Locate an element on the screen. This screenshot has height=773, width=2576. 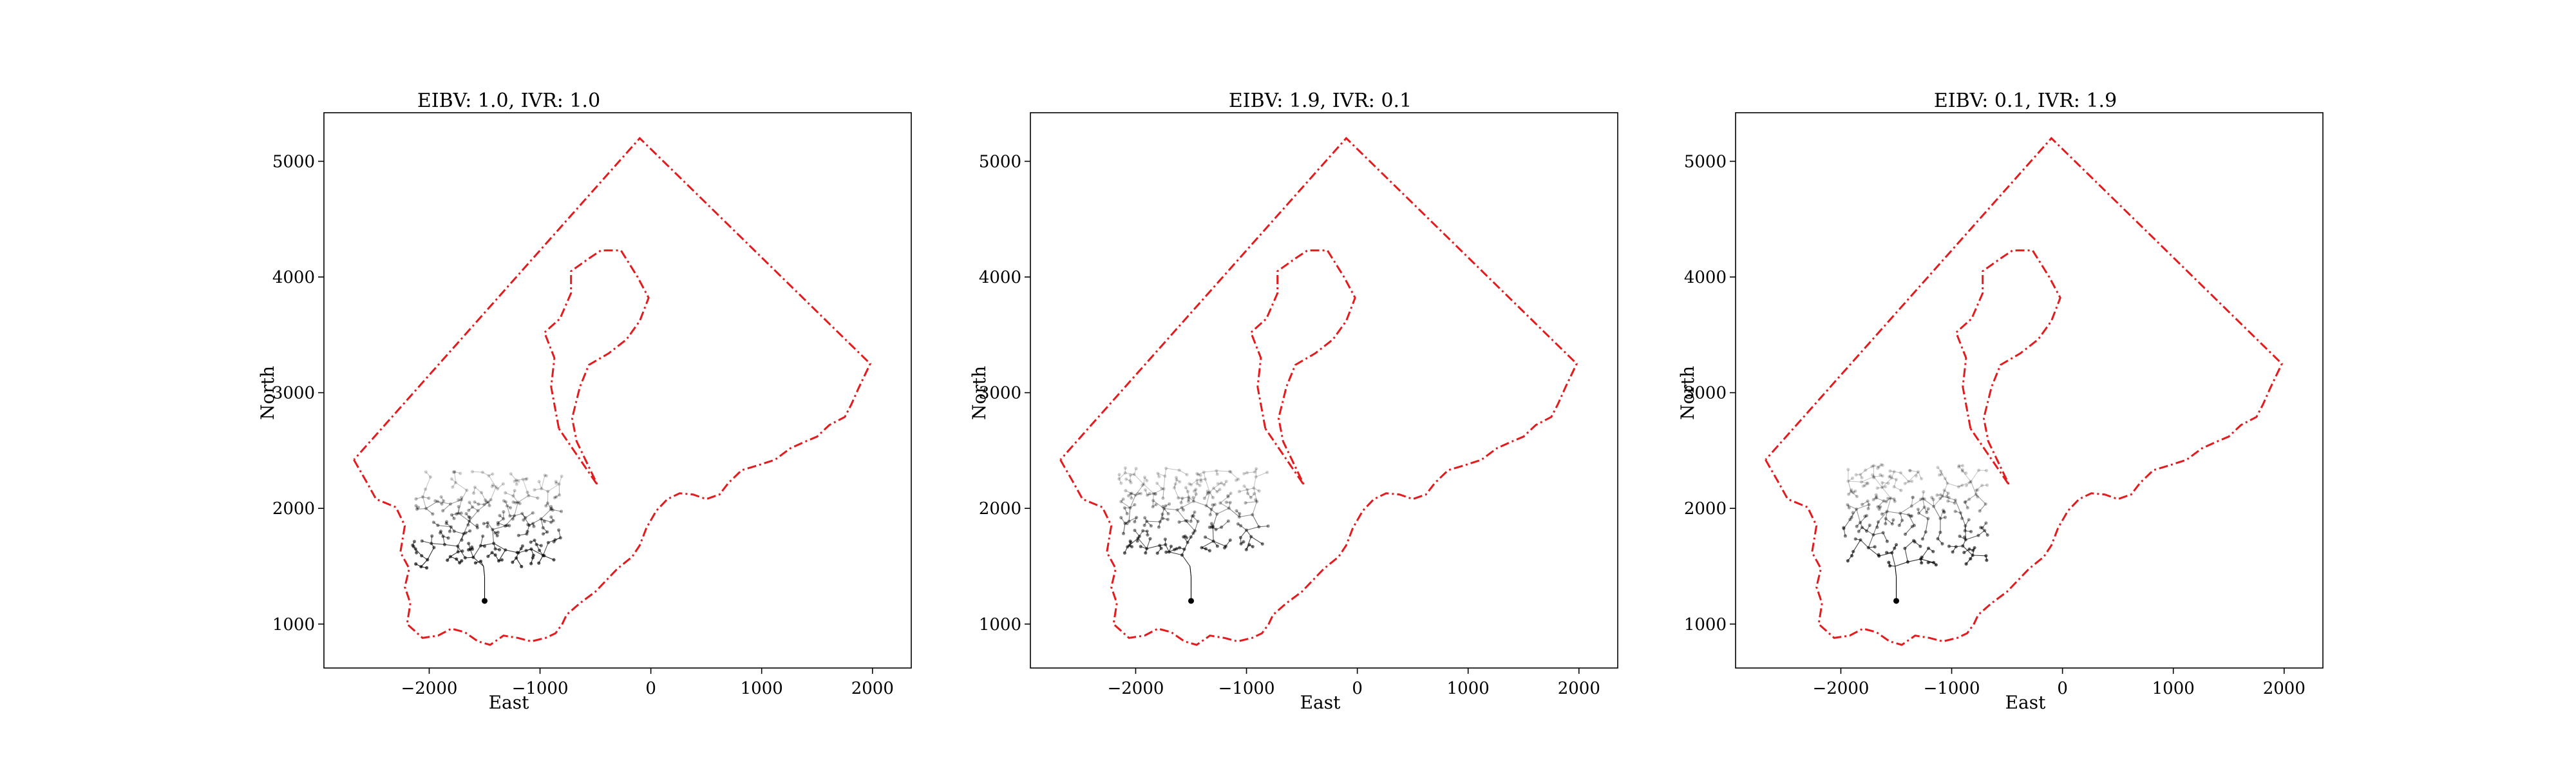
x-tick-label: 0 is located at coordinates (1357, 689).